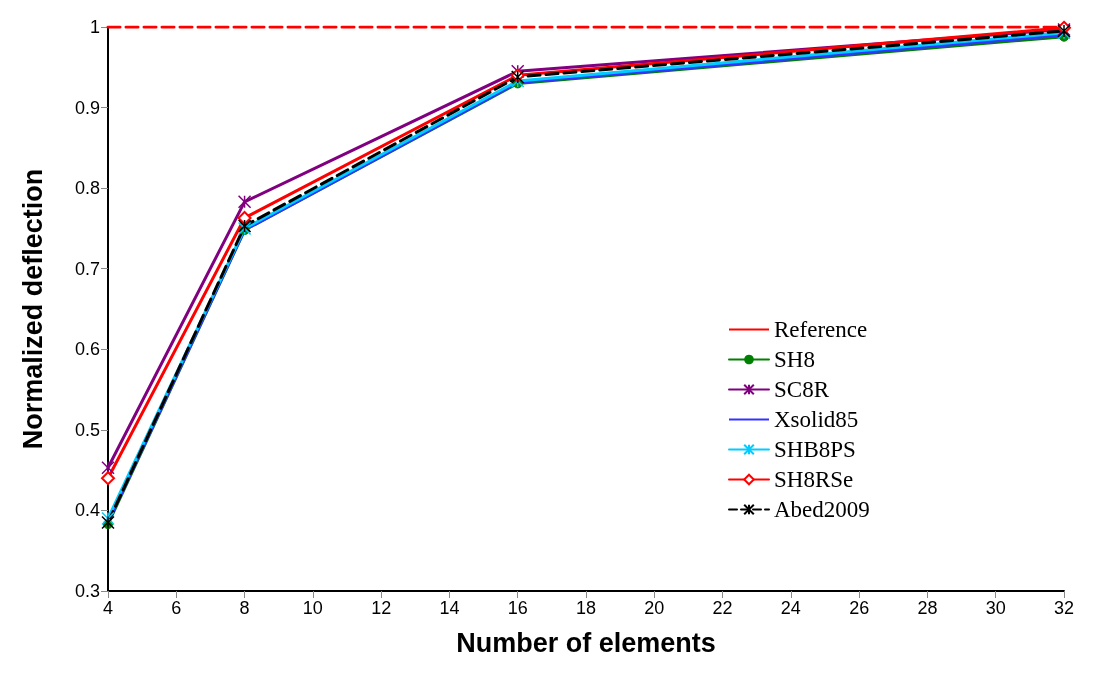 The width and height of the screenshot is (1093, 677). Describe the element at coordinates (814, 479) in the screenshot. I see `legend-label: SH8RSe` at that location.